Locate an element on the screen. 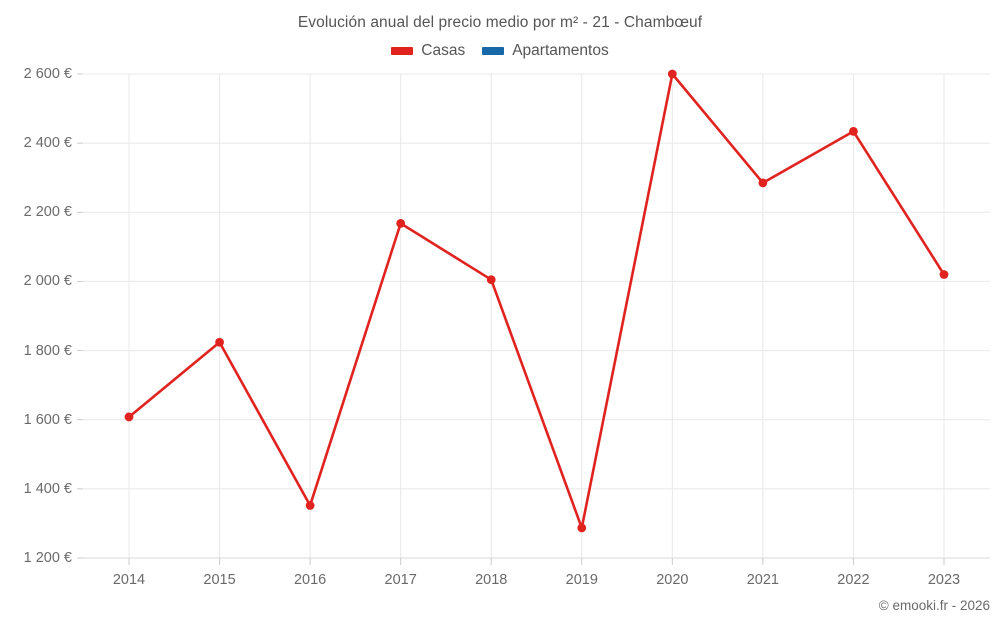 This screenshot has height=625, width=1000. y-axis-tick-label: 1 400 € is located at coordinates (47, 488).